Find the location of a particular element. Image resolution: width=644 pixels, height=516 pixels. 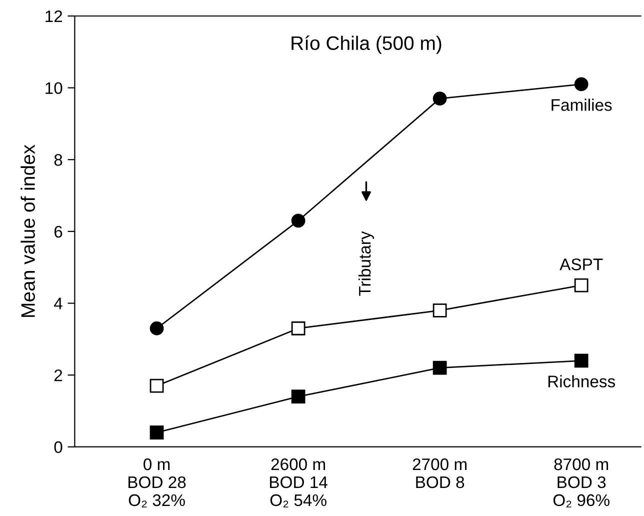

y-tick-label: 10 is located at coordinates (54, 88).